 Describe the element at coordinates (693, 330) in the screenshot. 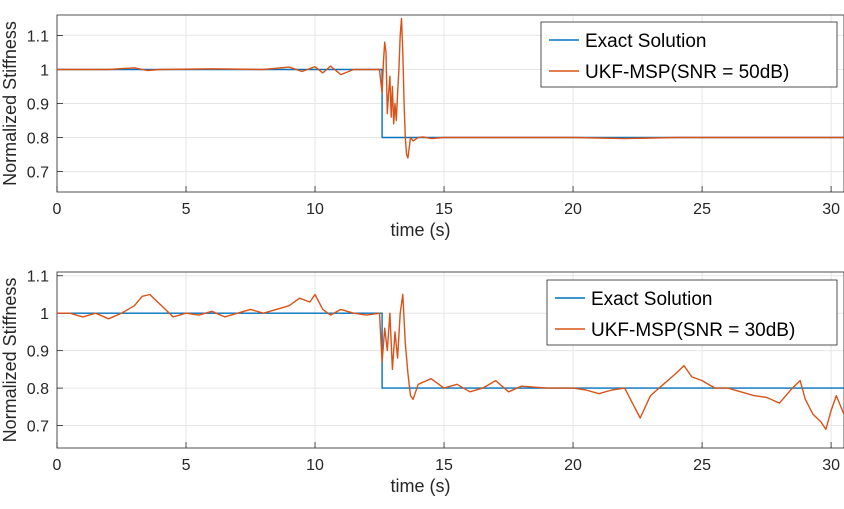

I see `legend-entry: UKF-MSP(SNR = 30dB)` at that location.